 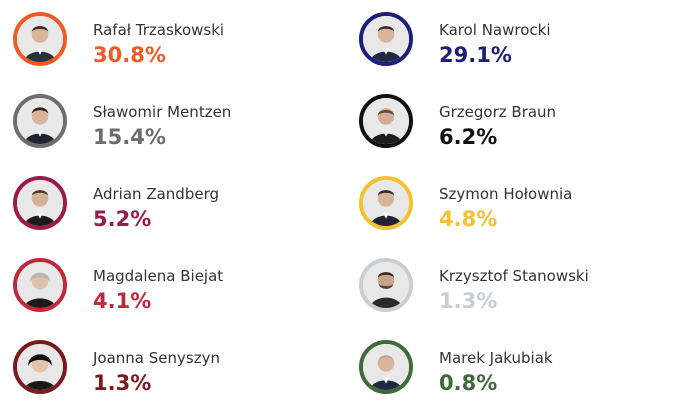 What do you see at coordinates (506, 194) in the screenshot?
I see `candidate-name: Szymon Hołownia` at bounding box center [506, 194].